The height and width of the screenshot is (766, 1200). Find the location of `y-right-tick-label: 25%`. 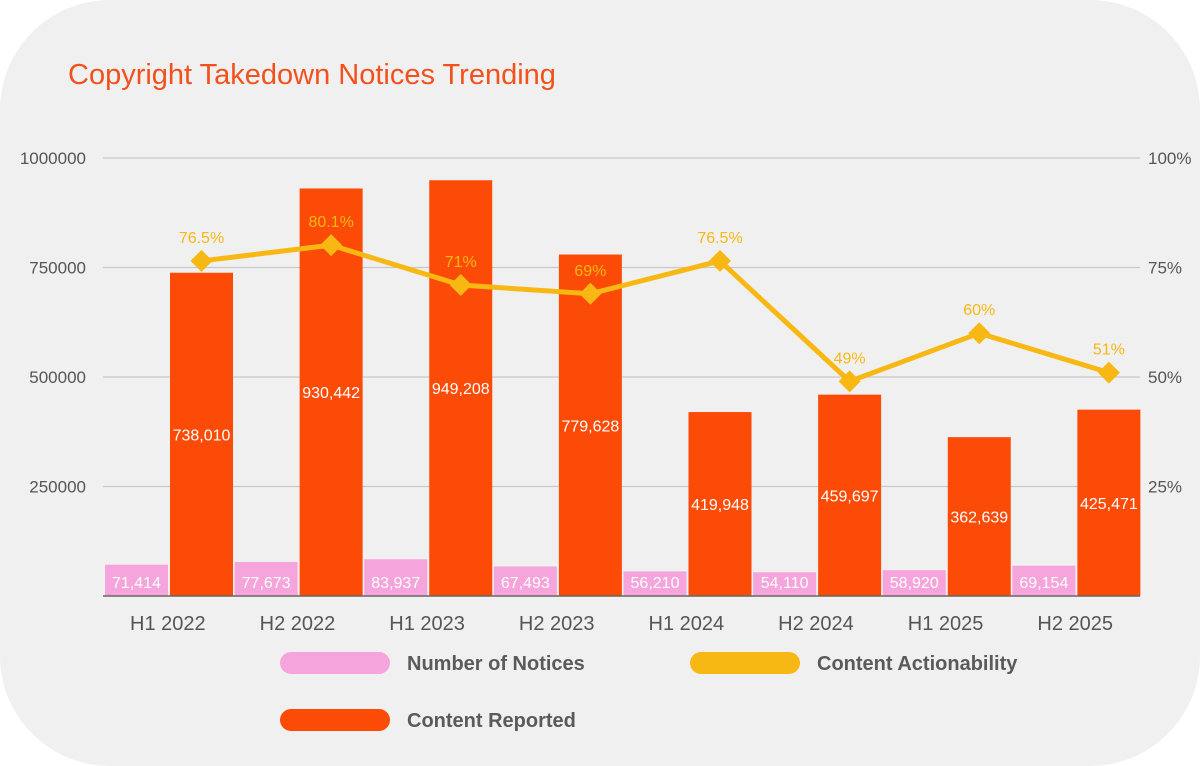

y-right-tick-label: 25% is located at coordinates (1165, 487).